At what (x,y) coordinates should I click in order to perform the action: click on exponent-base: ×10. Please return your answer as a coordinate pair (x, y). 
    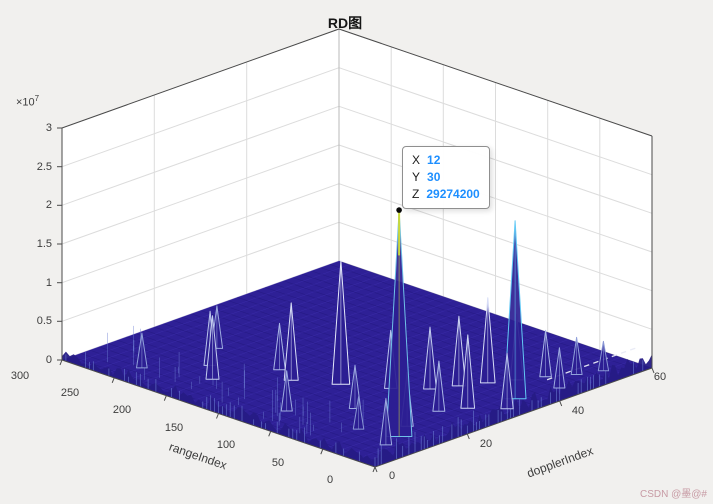
    Looking at the image, I should click on (25, 102).